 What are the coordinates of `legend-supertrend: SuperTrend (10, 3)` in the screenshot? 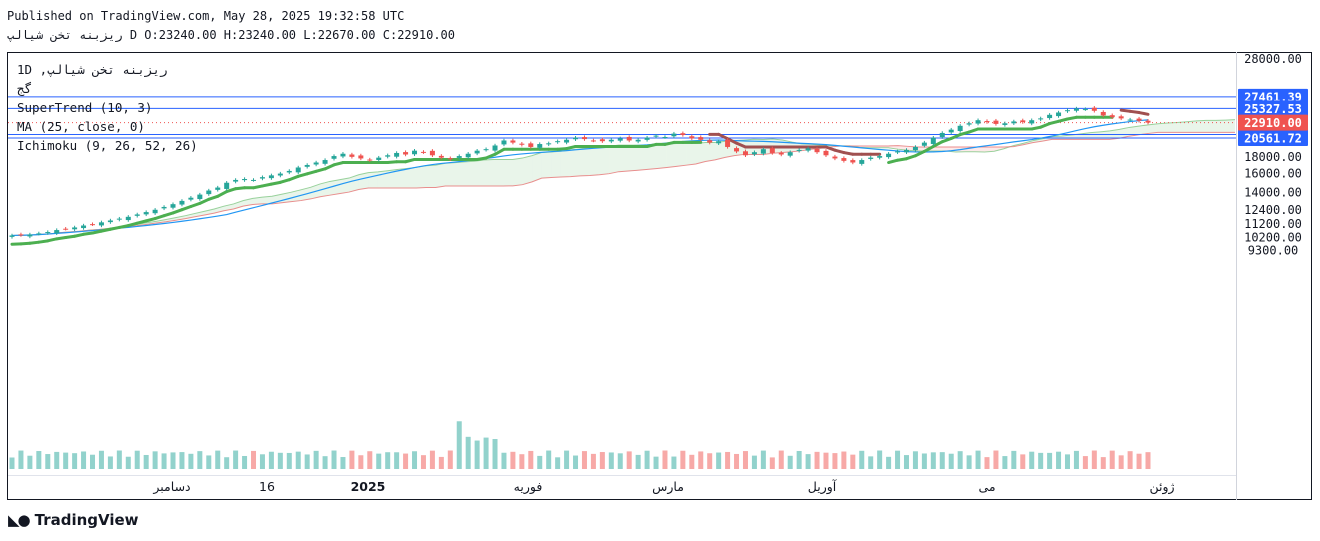 It's located at (85, 107).